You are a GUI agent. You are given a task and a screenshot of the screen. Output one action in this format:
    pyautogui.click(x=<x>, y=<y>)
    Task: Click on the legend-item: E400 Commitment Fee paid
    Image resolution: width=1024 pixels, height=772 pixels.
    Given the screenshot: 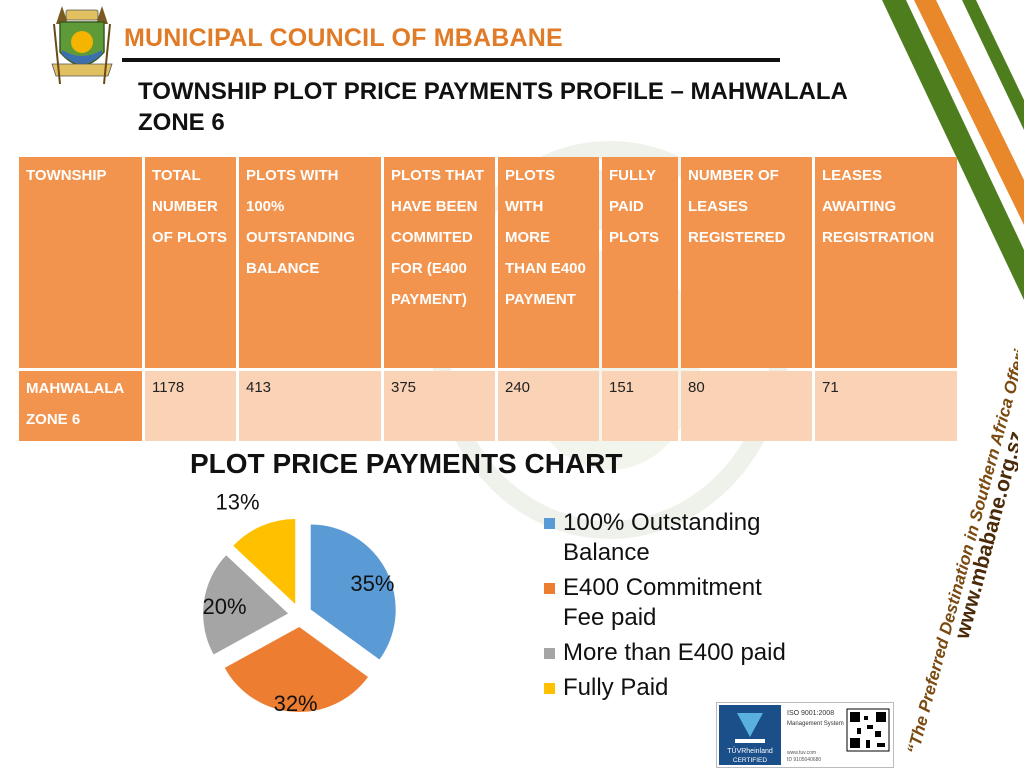 What is the action you would take?
    pyautogui.click(x=674, y=603)
    